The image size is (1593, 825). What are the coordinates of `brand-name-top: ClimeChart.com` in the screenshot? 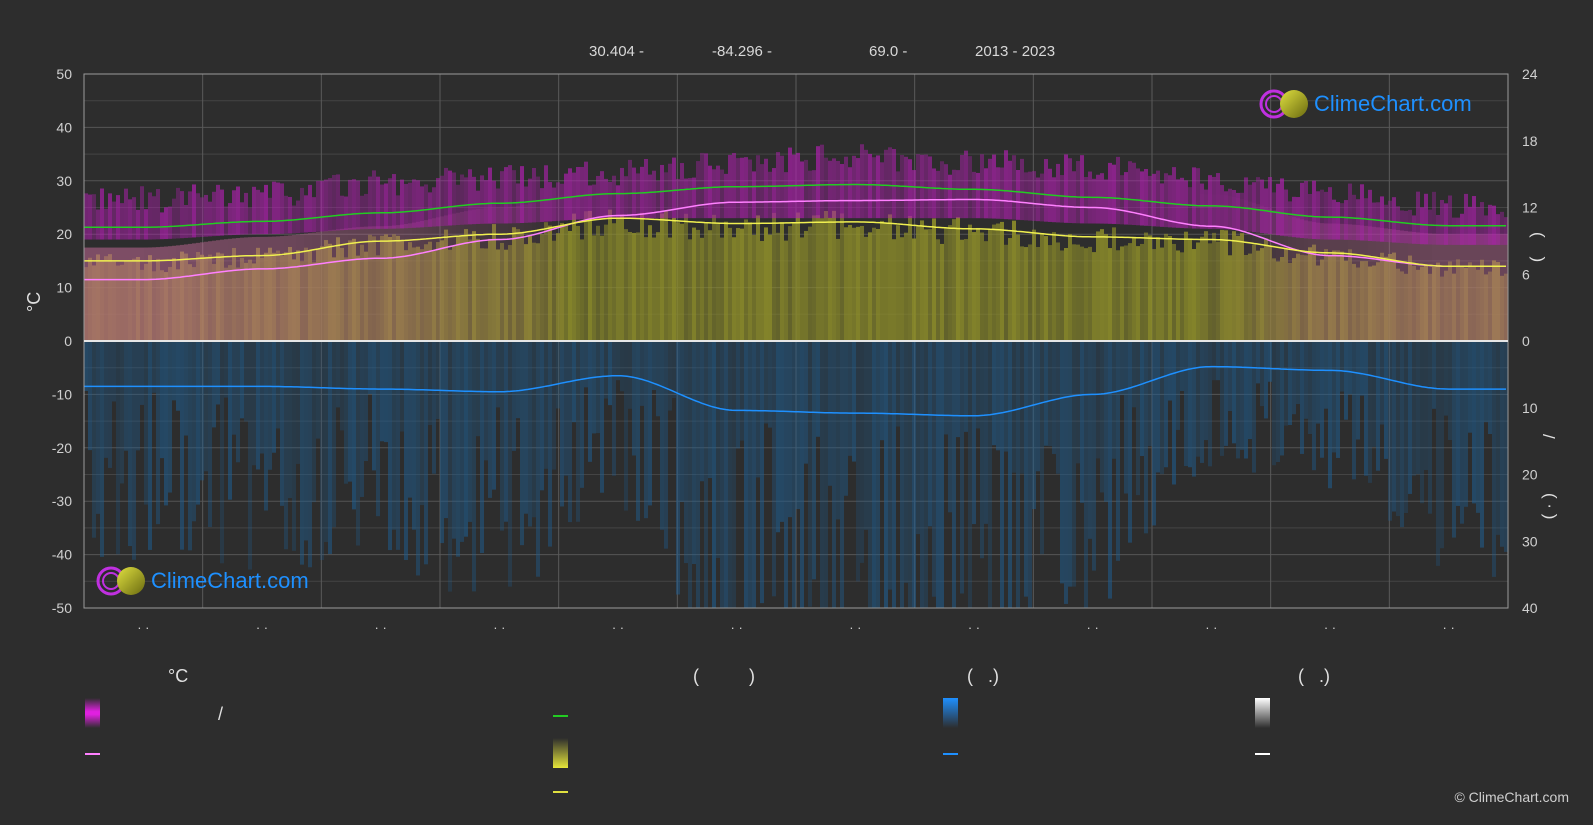 It's located at (1393, 103).